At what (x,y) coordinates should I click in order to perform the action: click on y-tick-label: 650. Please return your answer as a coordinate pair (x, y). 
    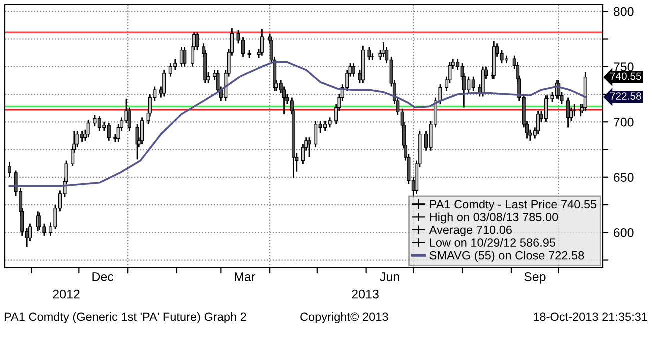
    Looking at the image, I should click on (624, 177).